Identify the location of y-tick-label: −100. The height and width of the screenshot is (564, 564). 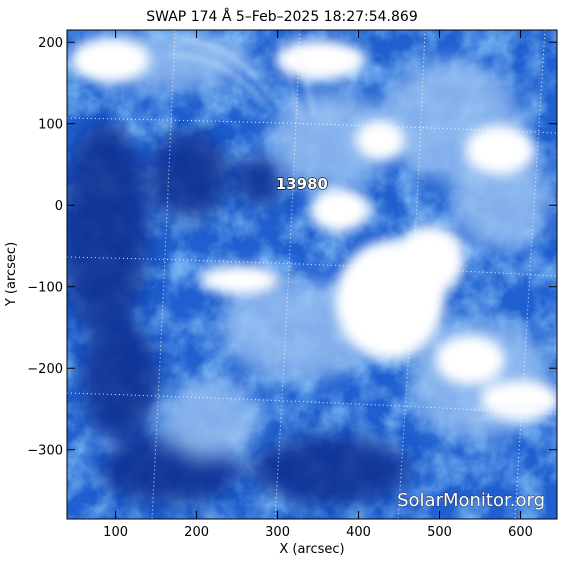
(45, 288).